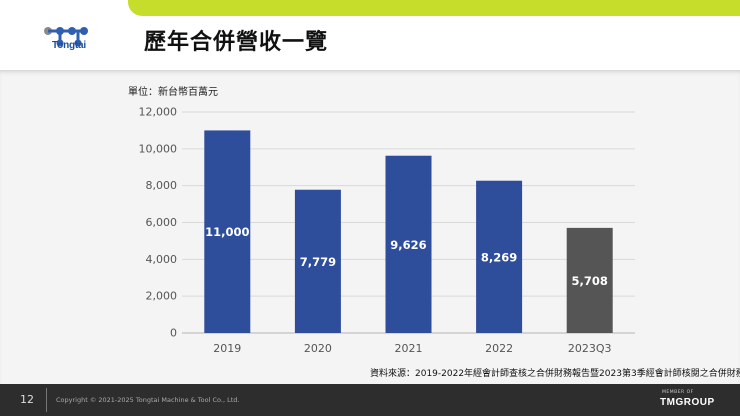 Image resolution: width=740 pixels, height=416 pixels. Describe the element at coordinates (318, 348) in the screenshot. I see `x-tick-label: 2020` at that location.